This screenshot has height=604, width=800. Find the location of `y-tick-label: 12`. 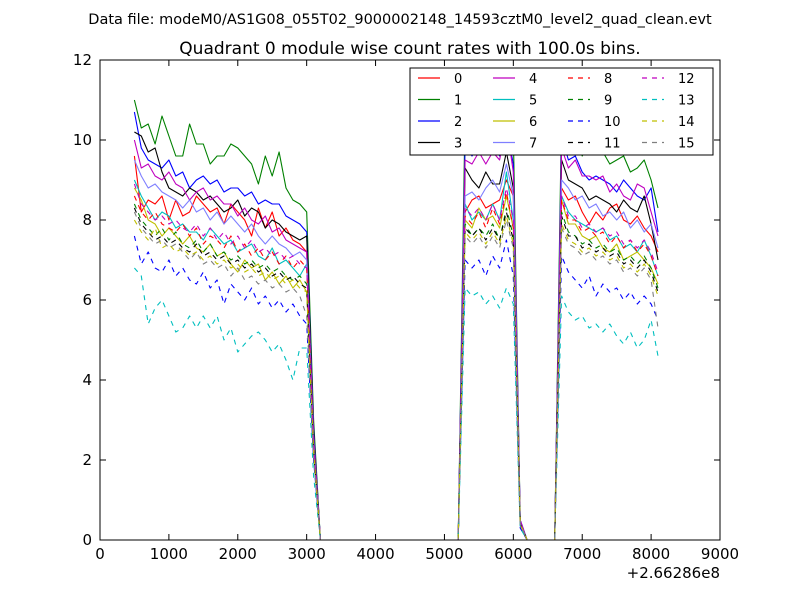

y-tick-label: 12 is located at coordinates (82, 60).